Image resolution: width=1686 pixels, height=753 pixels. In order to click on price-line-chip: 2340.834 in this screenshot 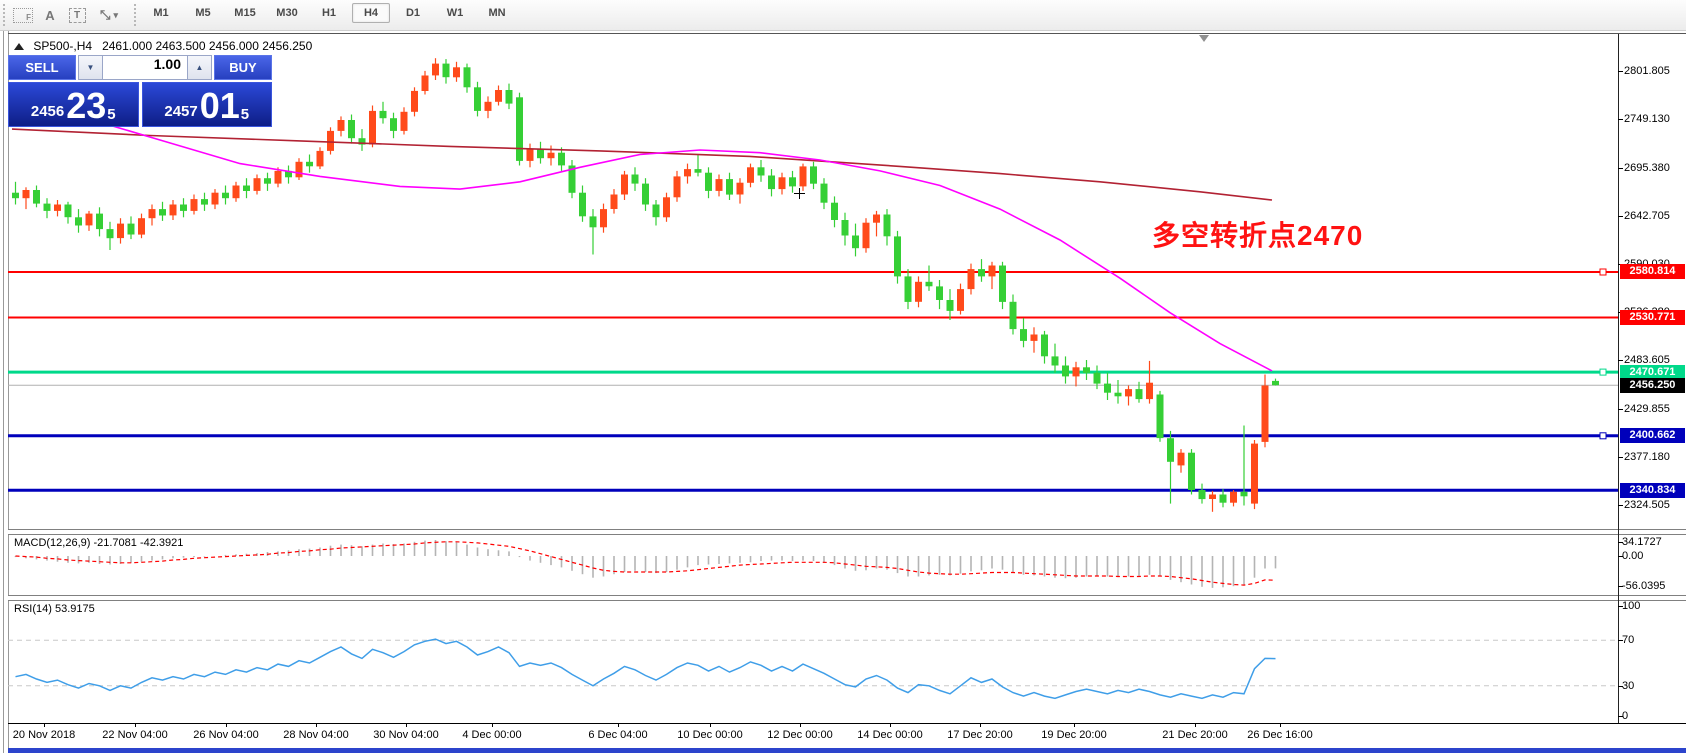, I will do `click(1652, 490)`.